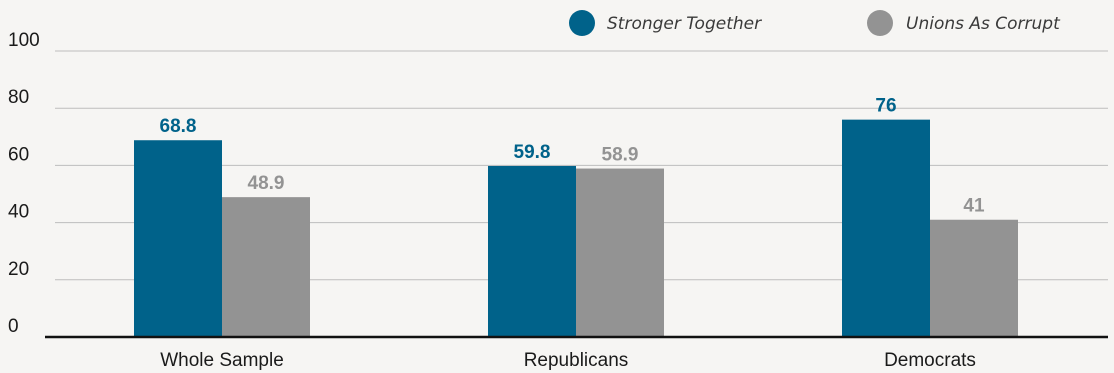 The height and width of the screenshot is (373, 1114). What do you see at coordinates (974, 206) in the screenshot?
I see `bar-value-label: 41` at bounding box center [974, 206].